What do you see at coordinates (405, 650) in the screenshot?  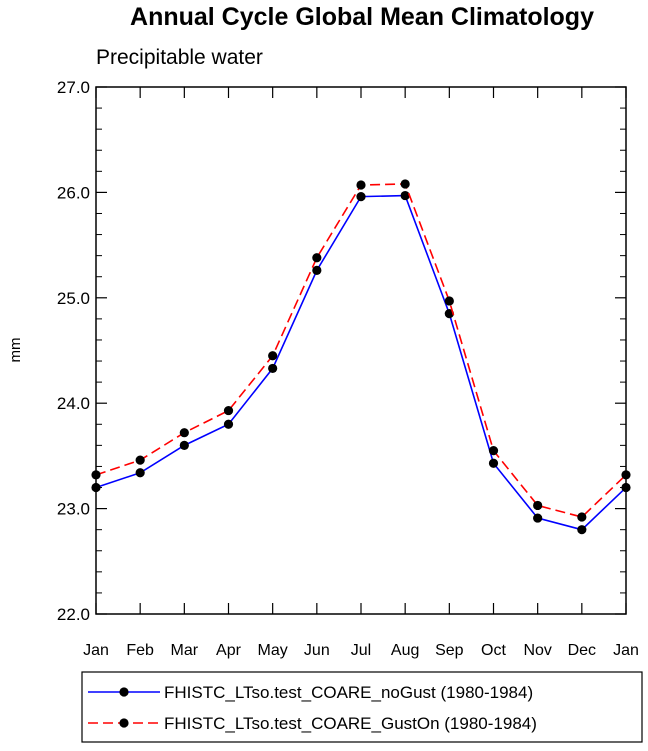 I see `x-tick-label: Aug` at bounding box center [405, 650].